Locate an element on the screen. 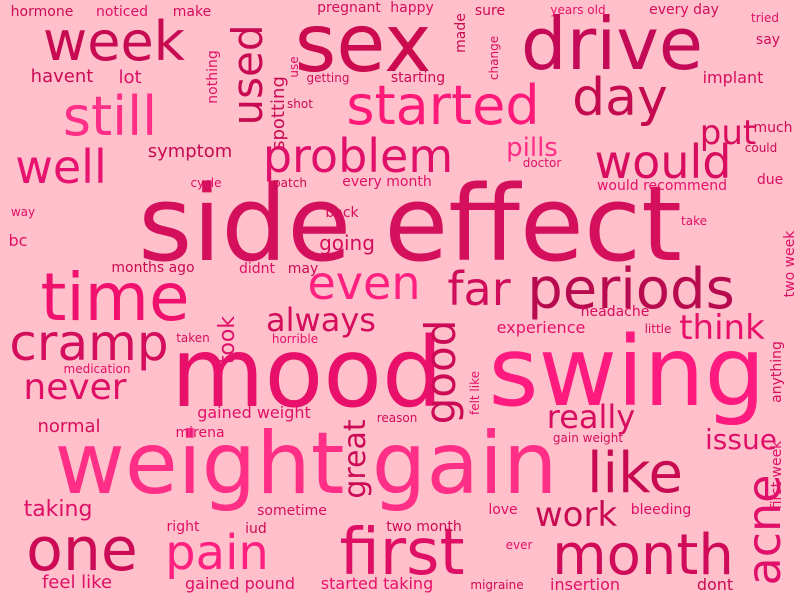 The width and height of the screenshot is (800, 600). word-started-taking: started taking is located at coordinates (377, 583).